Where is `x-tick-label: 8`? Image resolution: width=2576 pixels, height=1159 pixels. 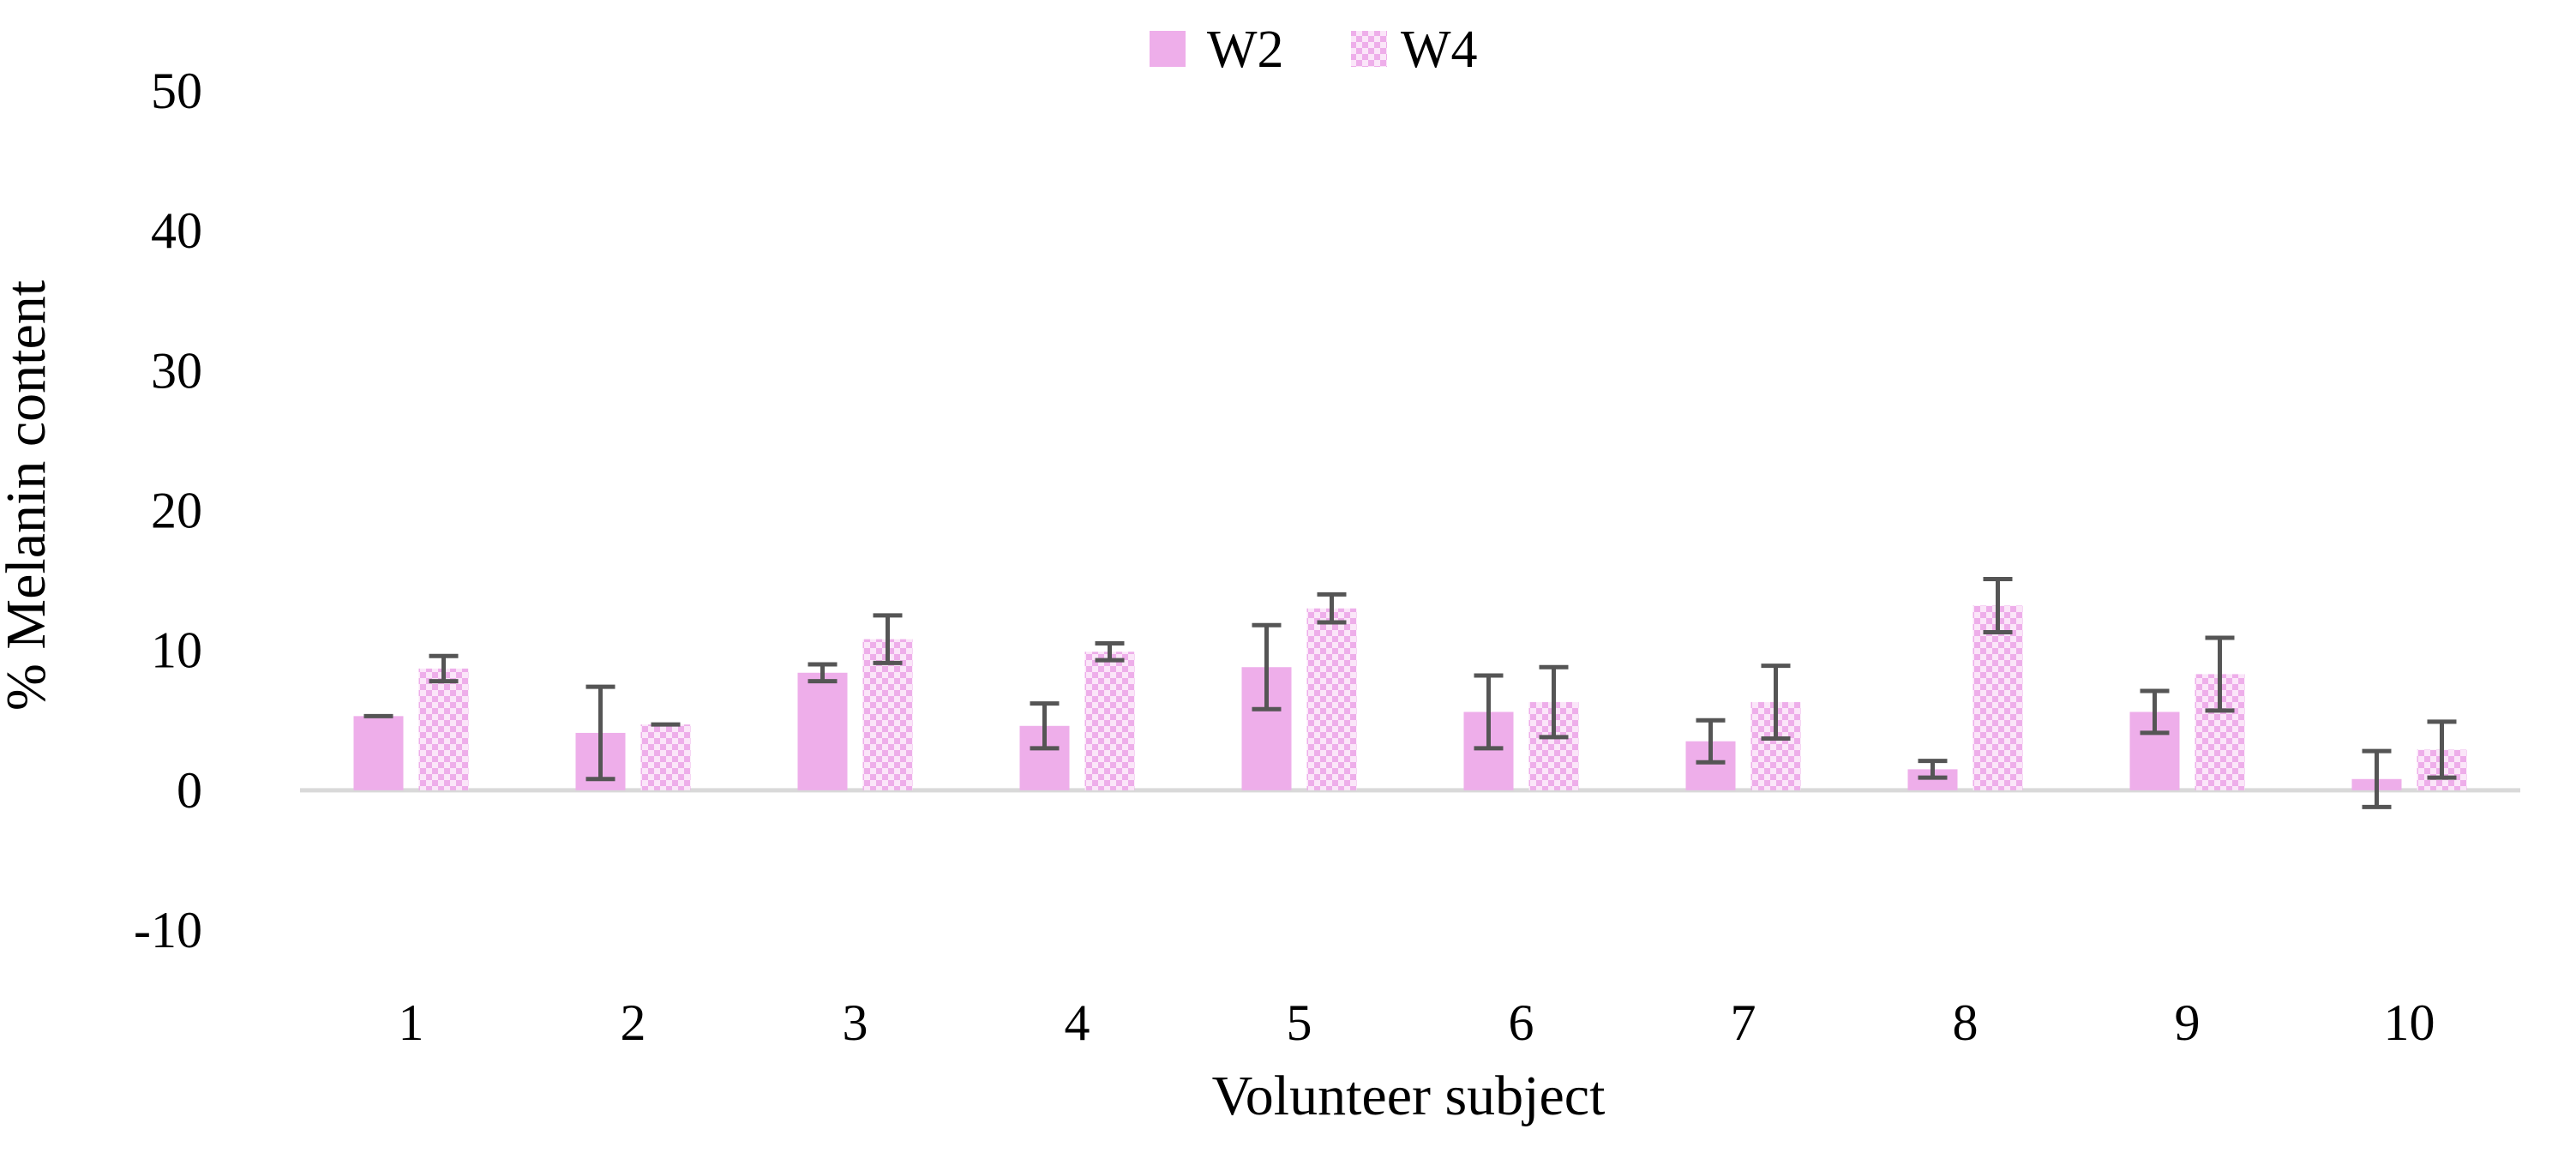 x-tick-label: 8 is located at coordinates (1966, 1022).